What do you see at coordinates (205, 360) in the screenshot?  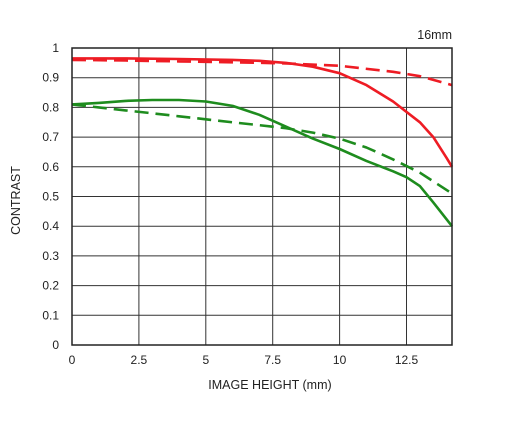 I see `x-tick-label: 5` at bounding box center [205, 360].